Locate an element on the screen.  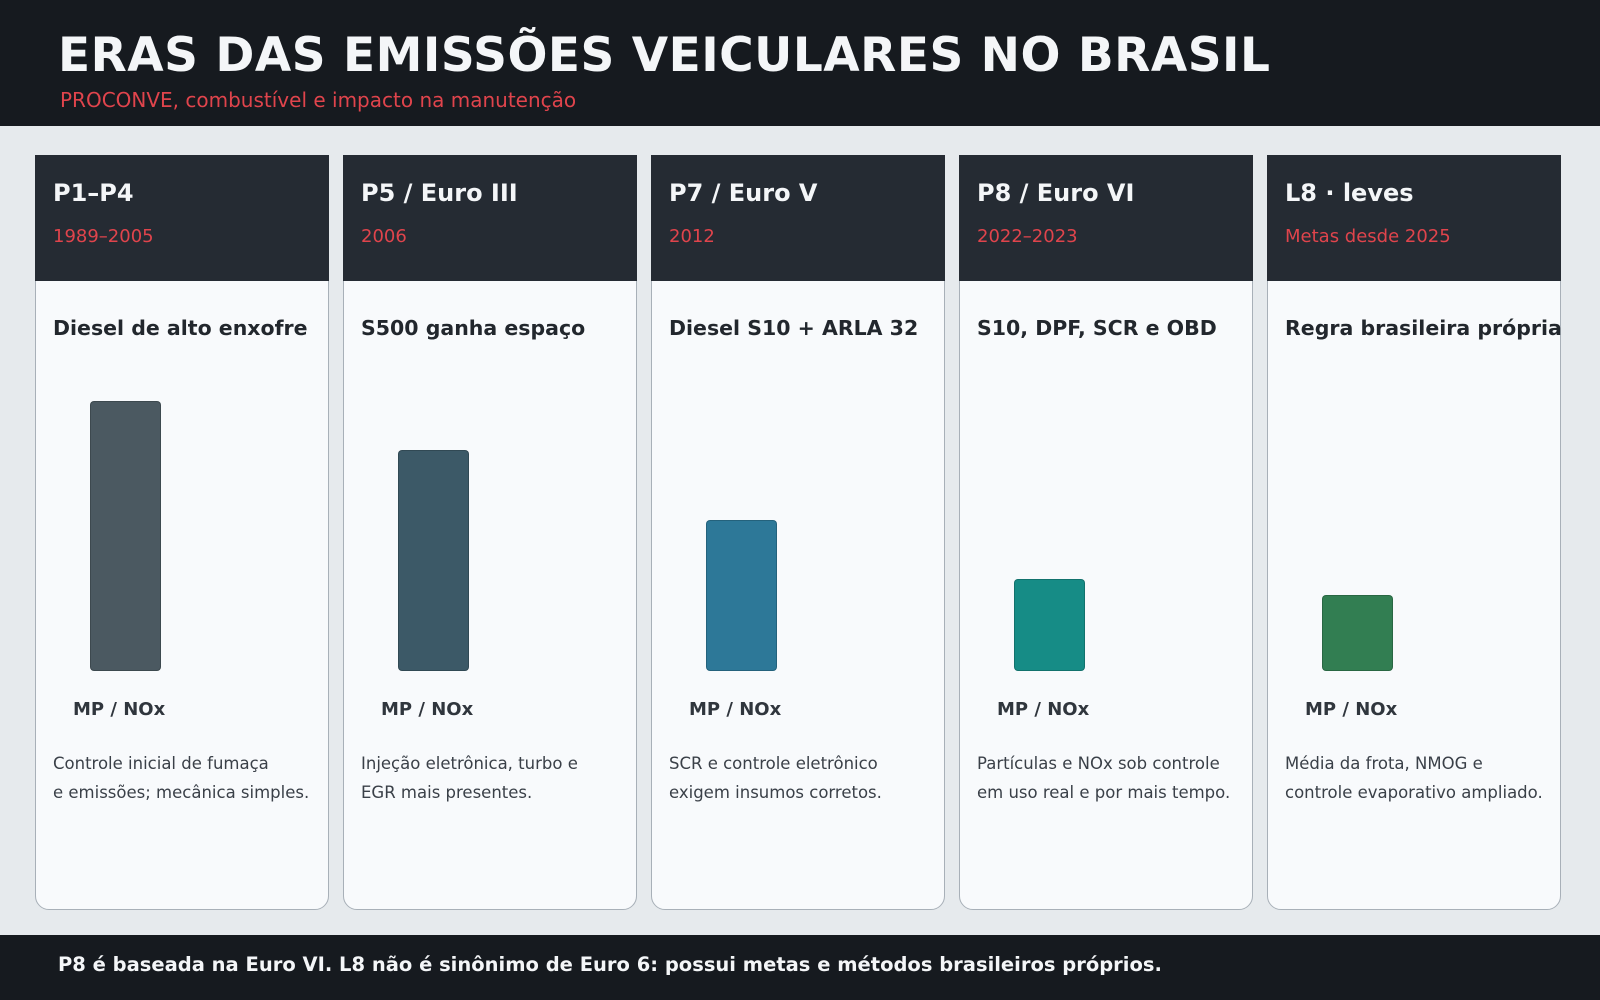
era-card-header: P1–P4 1989–2005 is located at coordinates (182, 218).